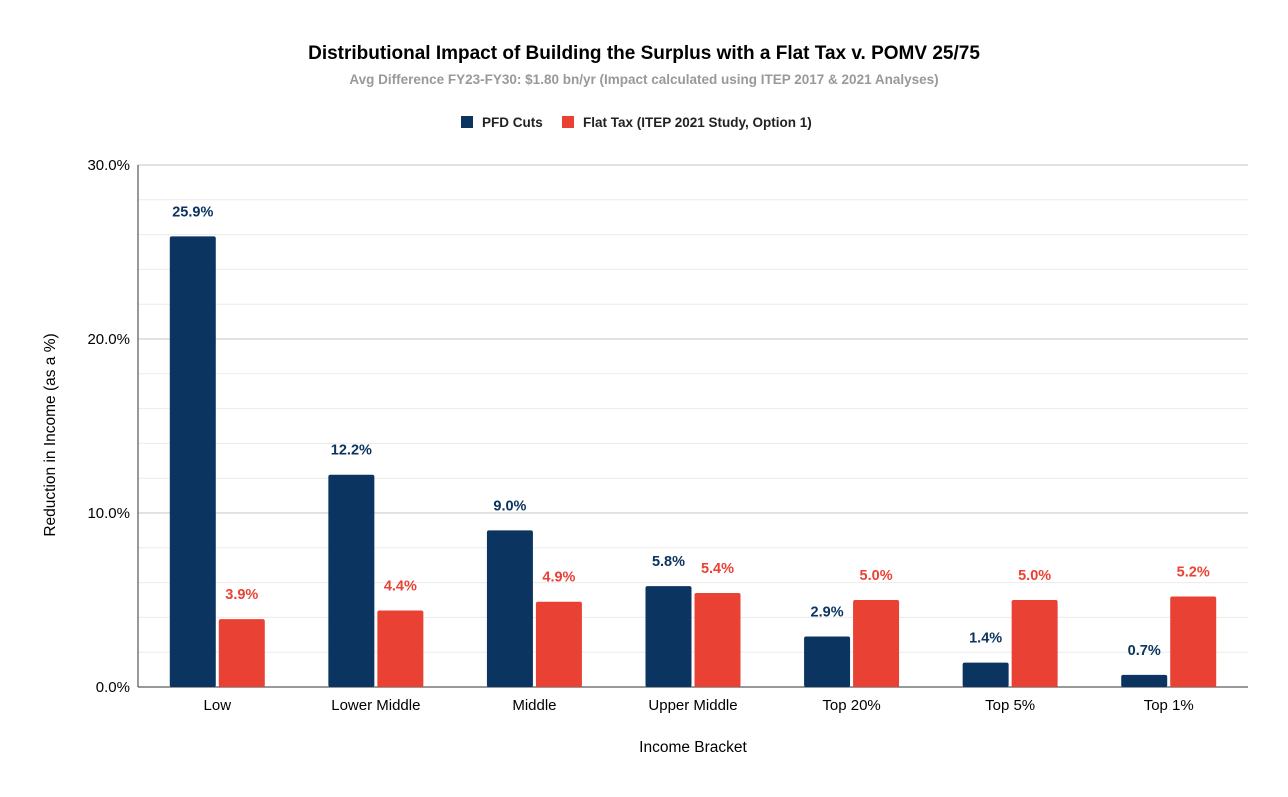 The image size is (1288, 797). I want to click on x-tick-label: Top 20%, so click(851, 705).